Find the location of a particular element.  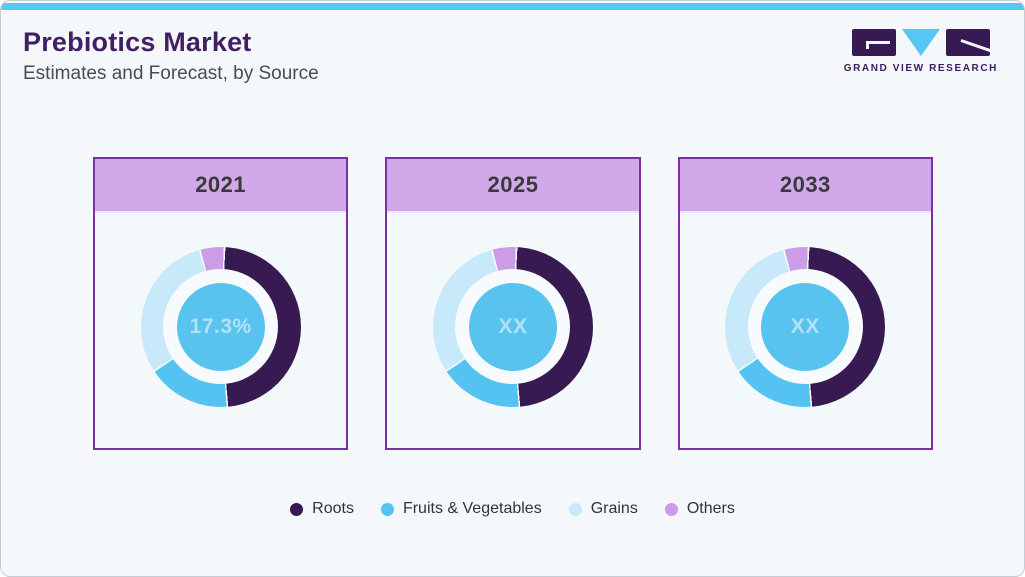

legend-item-roots: Roots is located at coordinates (322, 509).